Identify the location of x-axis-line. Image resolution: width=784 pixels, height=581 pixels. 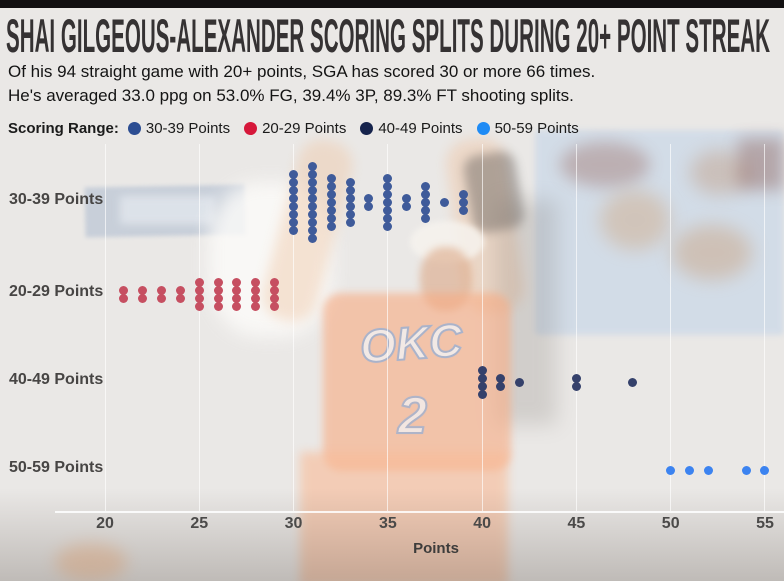
(419, 512).